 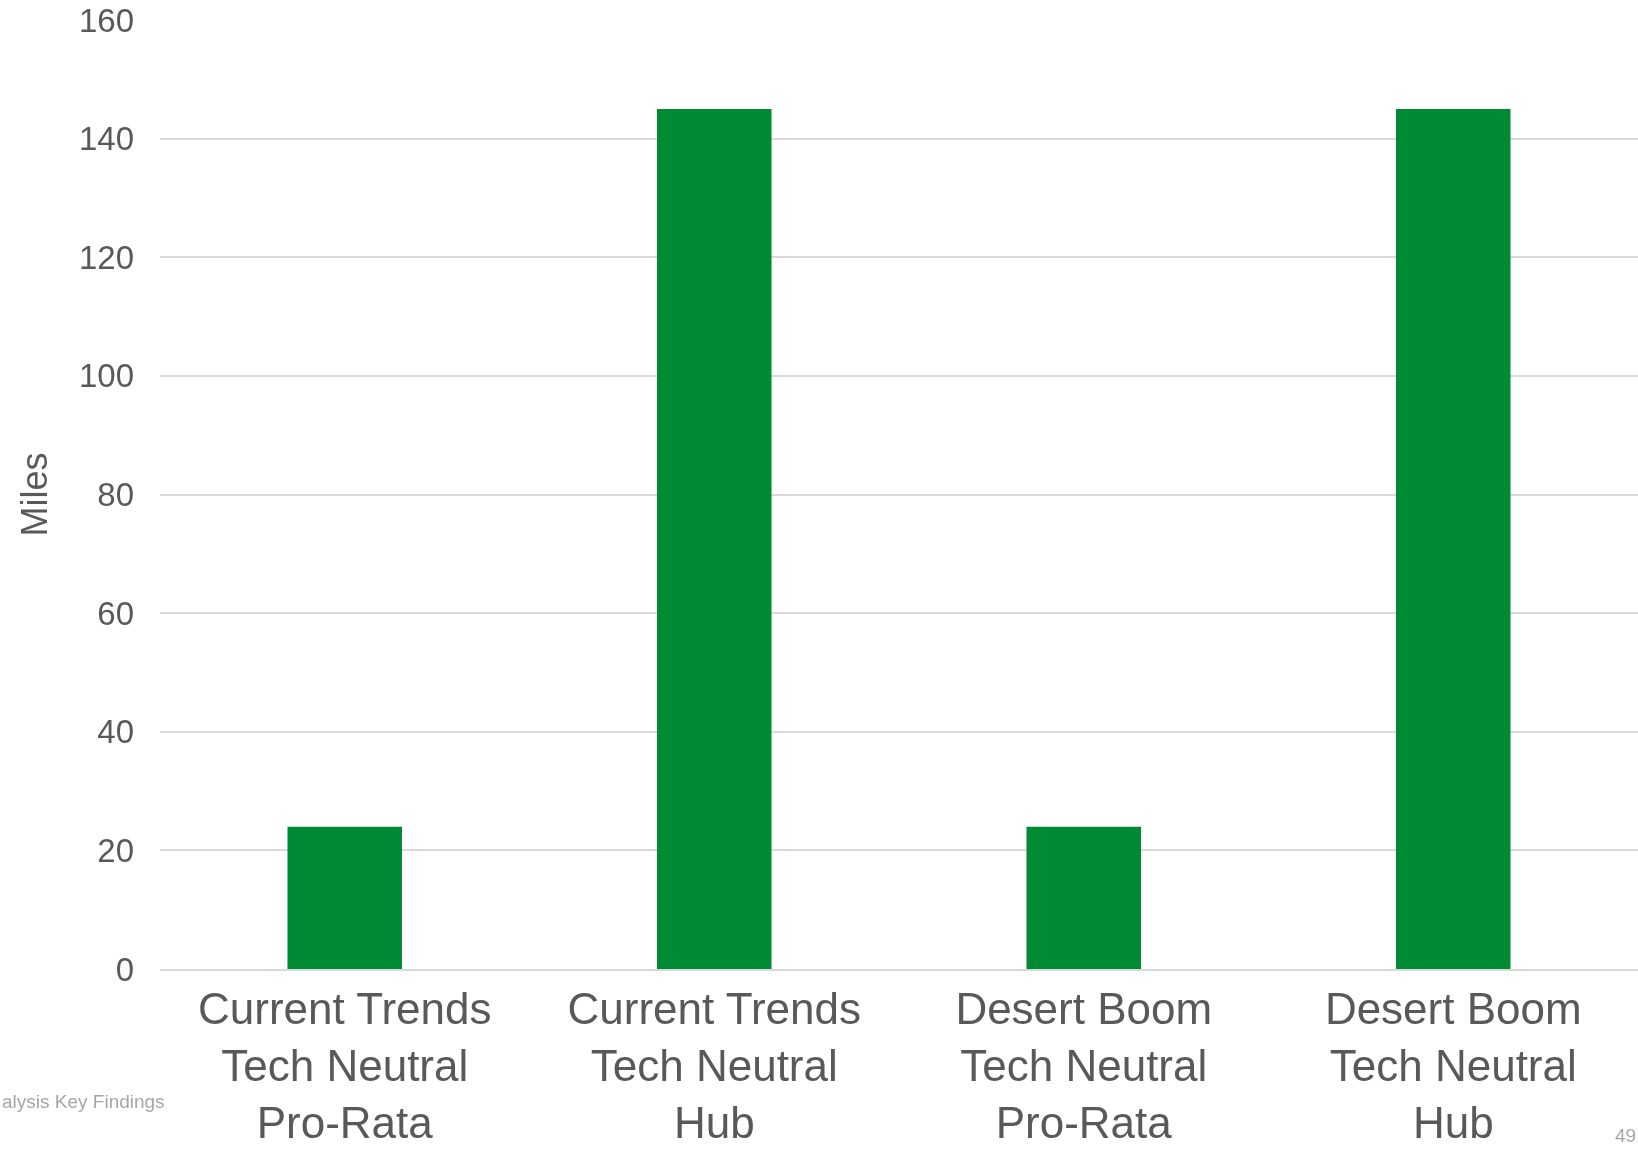 I want to click on y-tick-label: 80, so click(x=115, y=495).